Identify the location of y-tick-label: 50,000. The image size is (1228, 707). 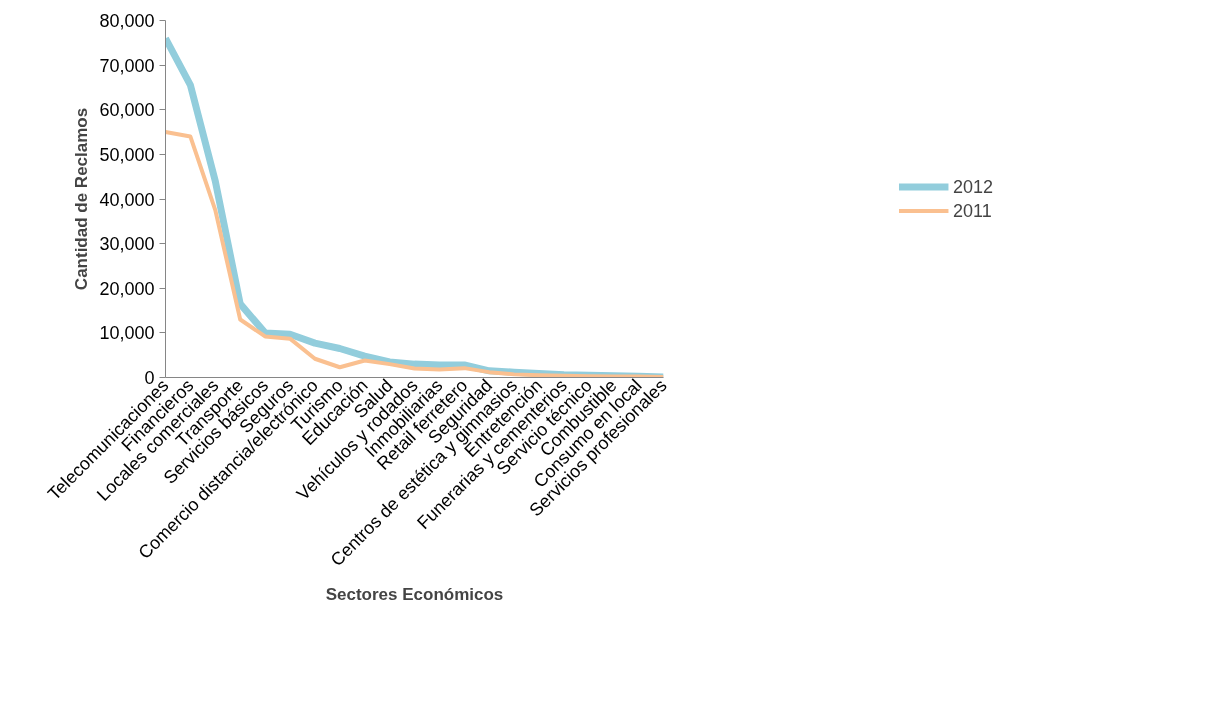
(127, 154).